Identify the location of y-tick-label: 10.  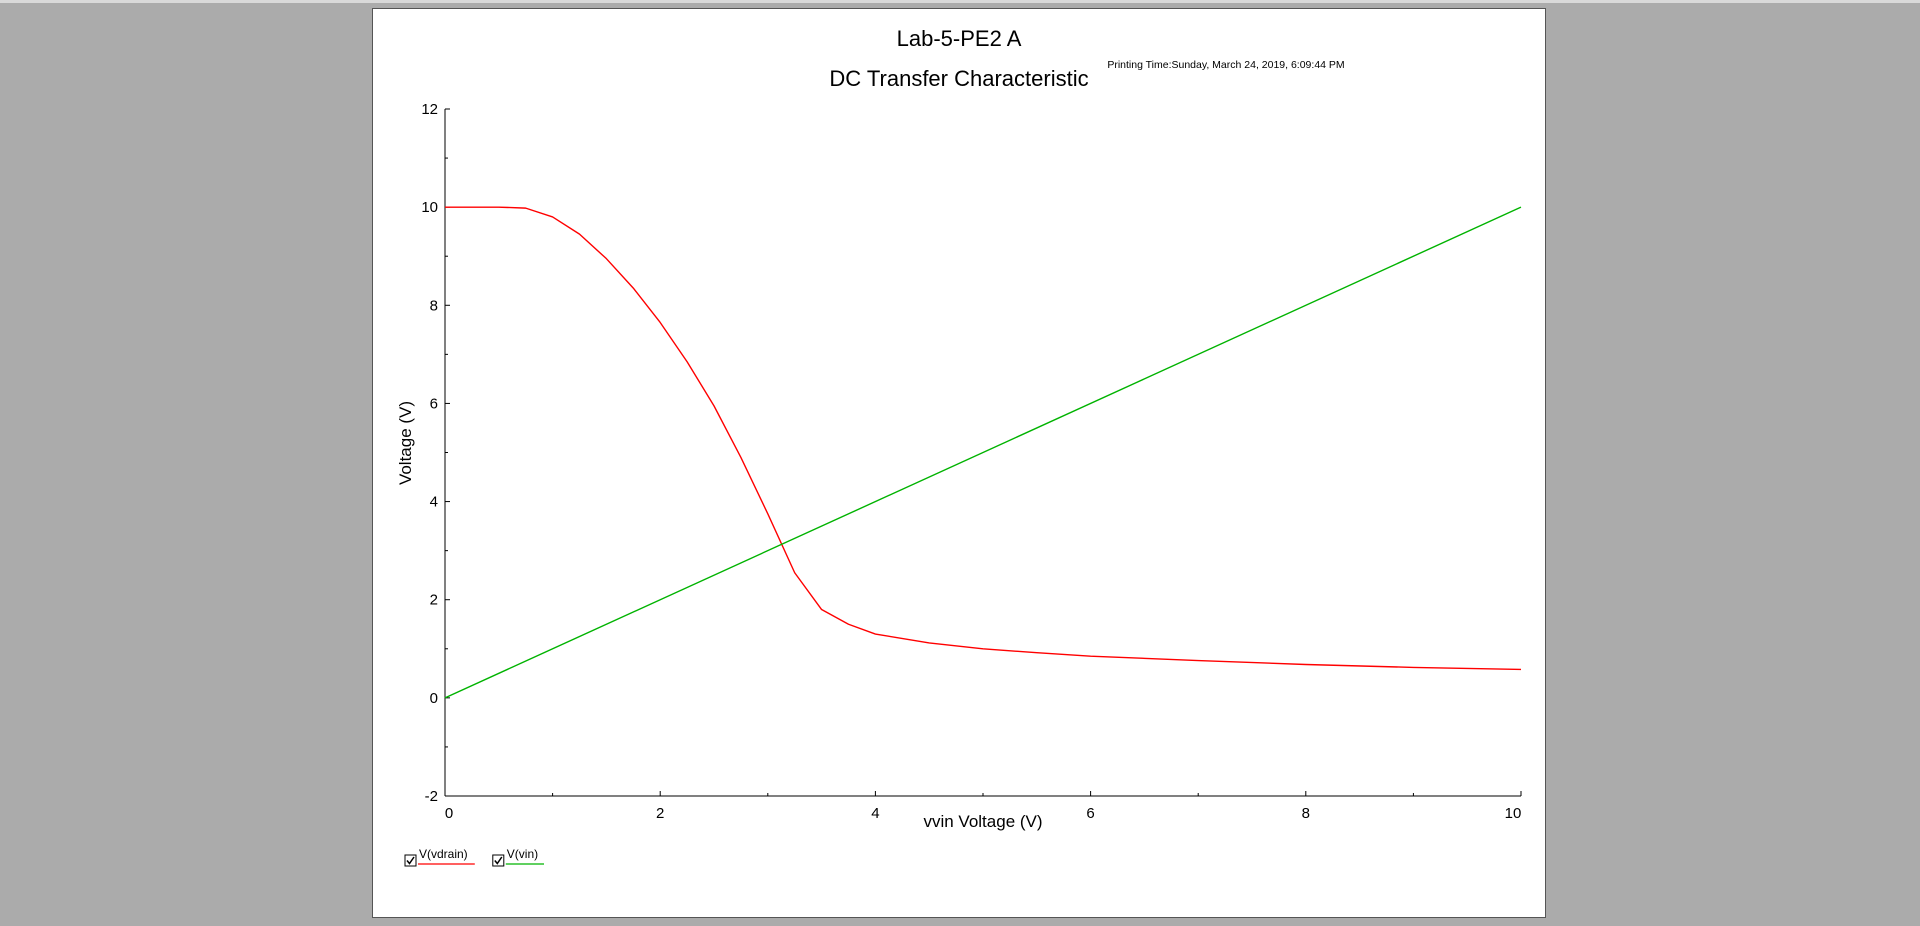
(429, 207).